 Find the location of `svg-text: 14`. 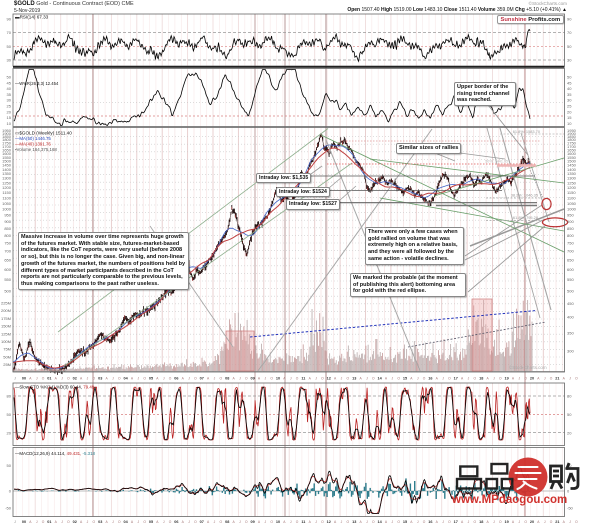

svg-text: 14 is located at coordinates (379, 522).